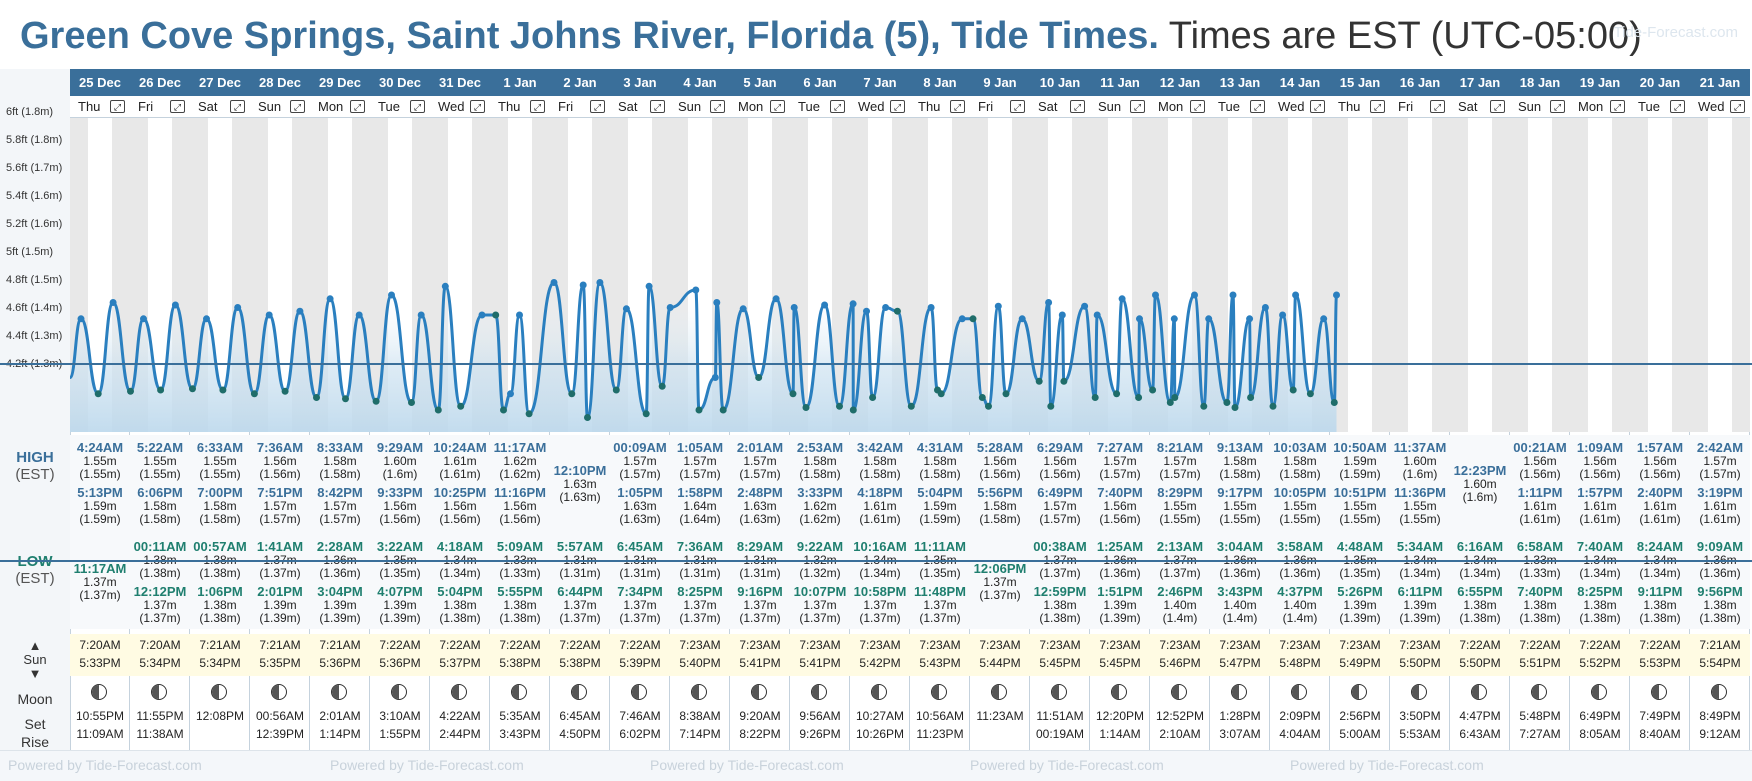 This screenshot has height=781, width=1752. I want to click on day-sun-times: 7:20AM 5:34PM, so click(160, 655).